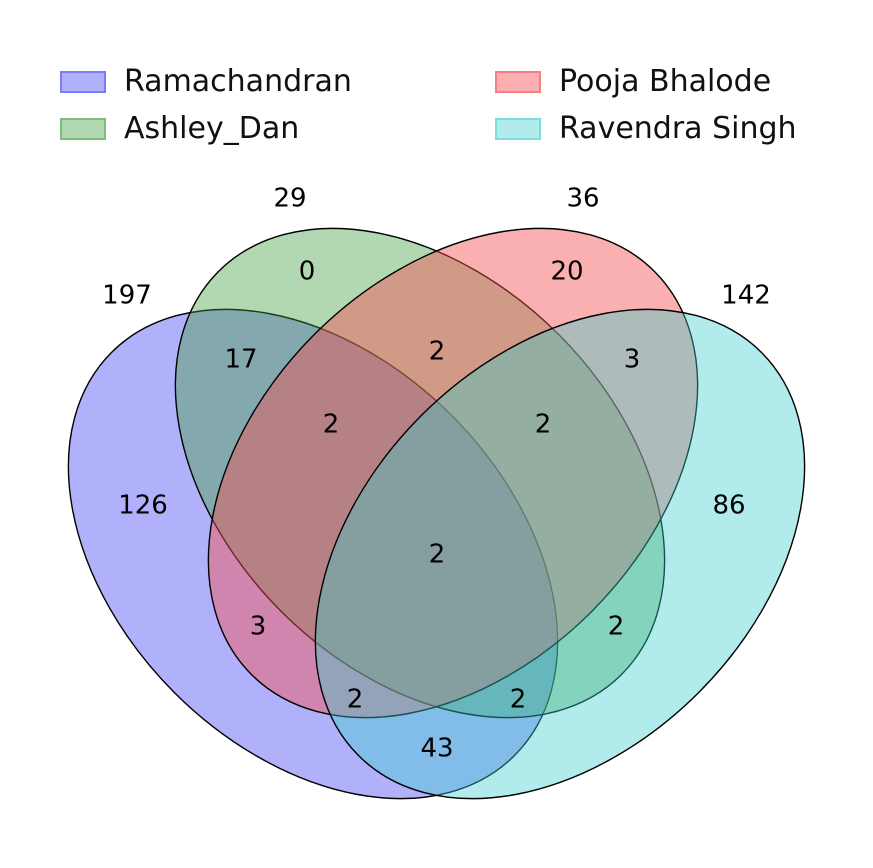 Image resolution: width=873 pixels, height=868 pixels. I want to click on legend-label-ravendra-singh: Ravendra Singh, so click(678, 128).